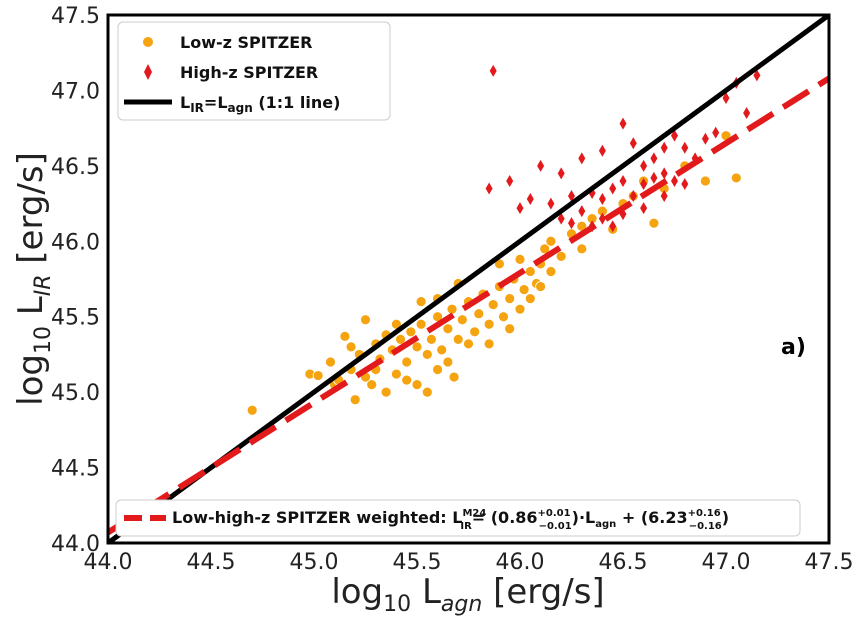 Image resolution: width=863 pixels, height=623 pixels. I want to click on x-tick-label: 44.5, so click(211, 562).